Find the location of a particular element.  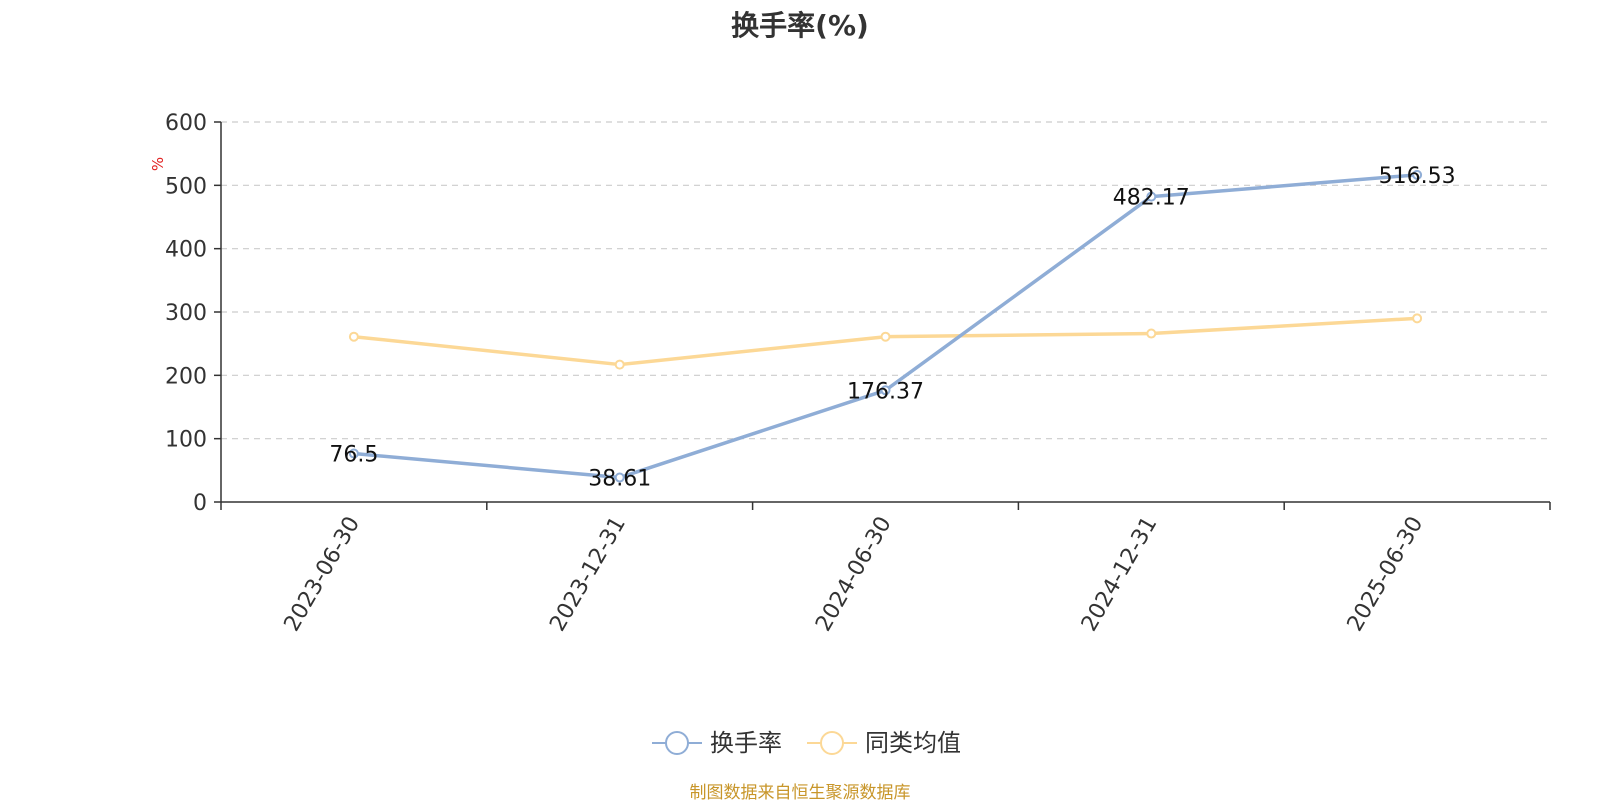

legend-item-2: 同类均值 is located at coordinates (884, 743).